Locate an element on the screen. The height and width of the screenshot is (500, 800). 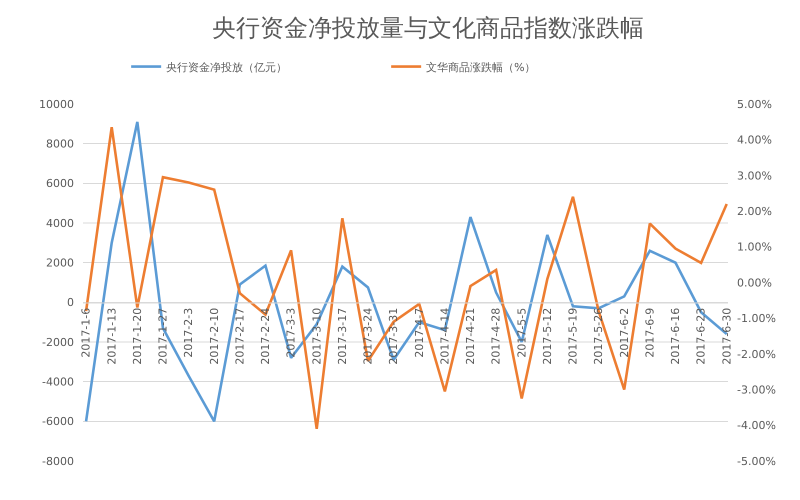
x-tick-label: 2017-6-30 is located at coordinates (727, 336).